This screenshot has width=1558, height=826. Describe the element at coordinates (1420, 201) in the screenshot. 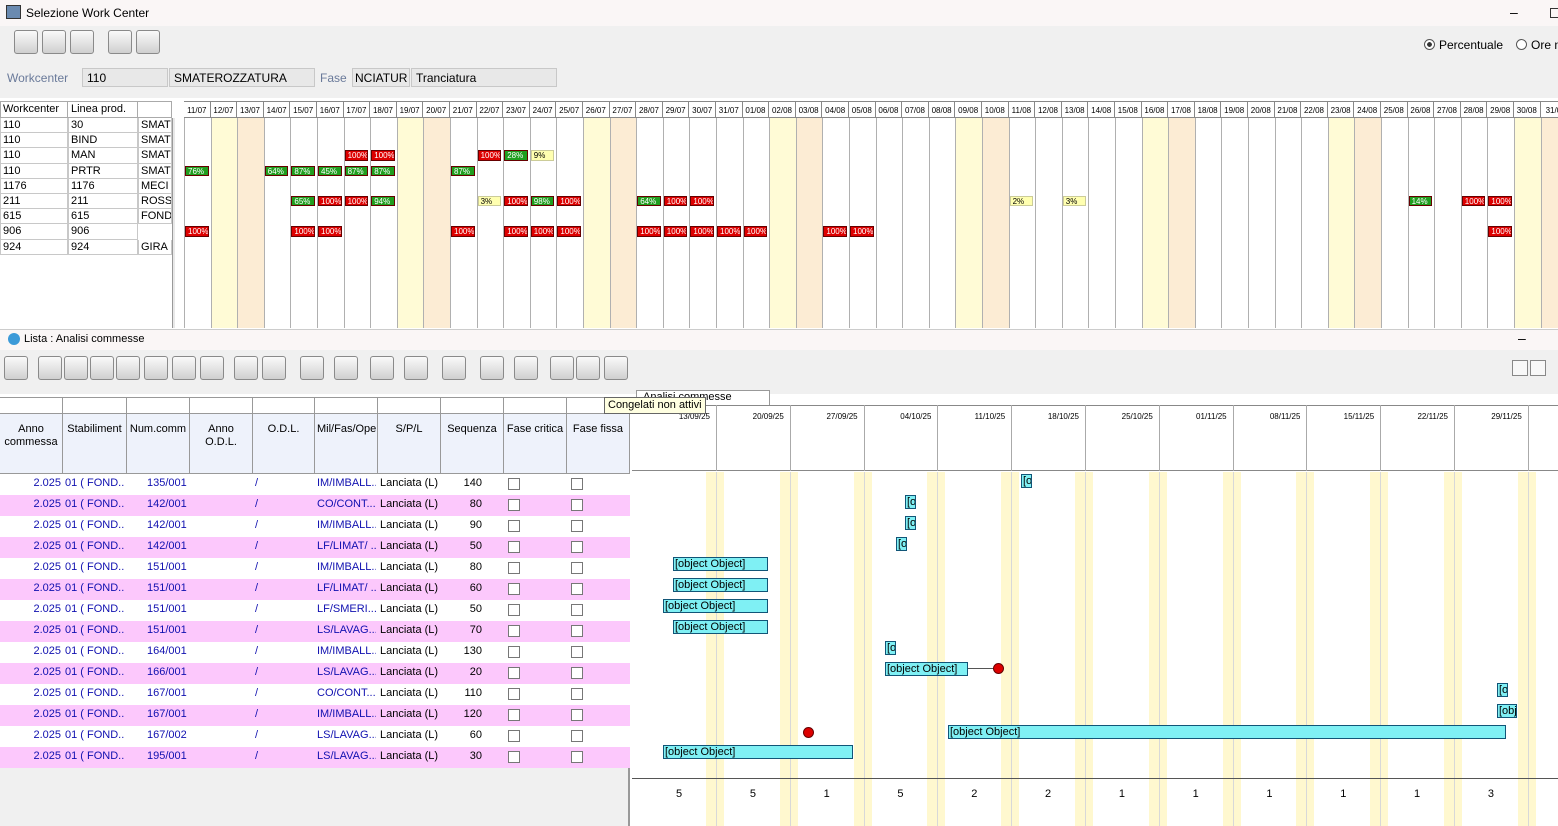

I see `load-cell: 14%` at that location.